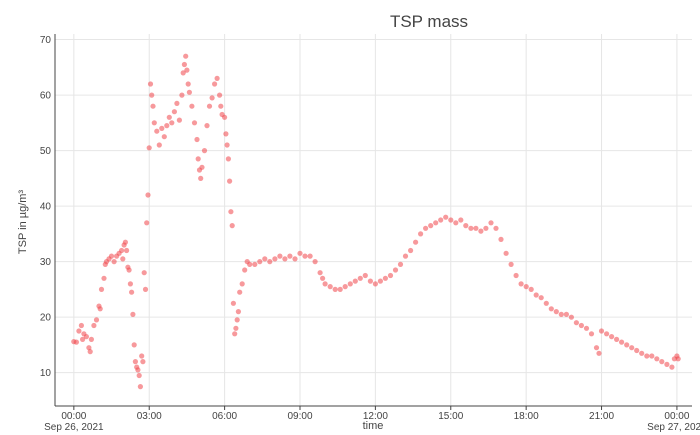 This screenshot has width=700, height=435. What do you see at coordinates (149, 416) in the screenshot?
I see `x-tick-label: 03:00` at bounding box center [149, 416].